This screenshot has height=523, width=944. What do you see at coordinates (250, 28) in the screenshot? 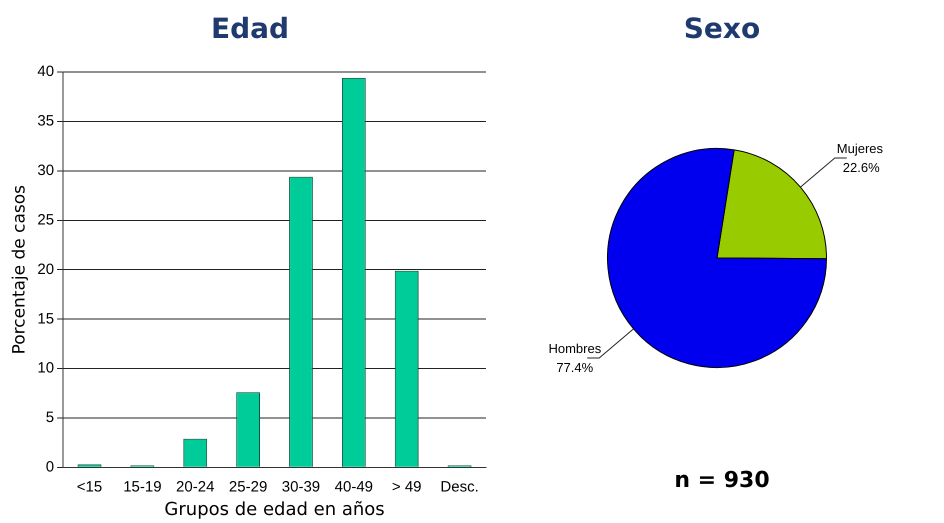
I see `chart-title: Edad` at bounding box center [250, 28].